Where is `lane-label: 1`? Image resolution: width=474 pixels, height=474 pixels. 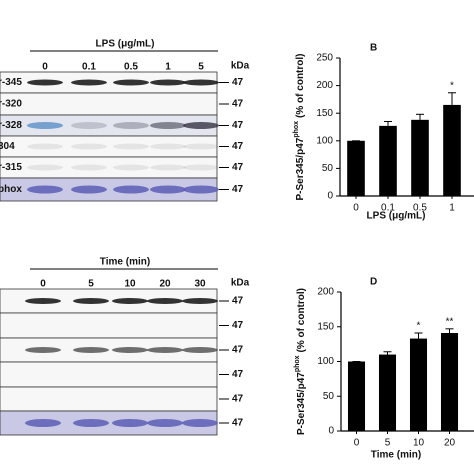
lane-label: 1 is located at coordinates (168, 67).